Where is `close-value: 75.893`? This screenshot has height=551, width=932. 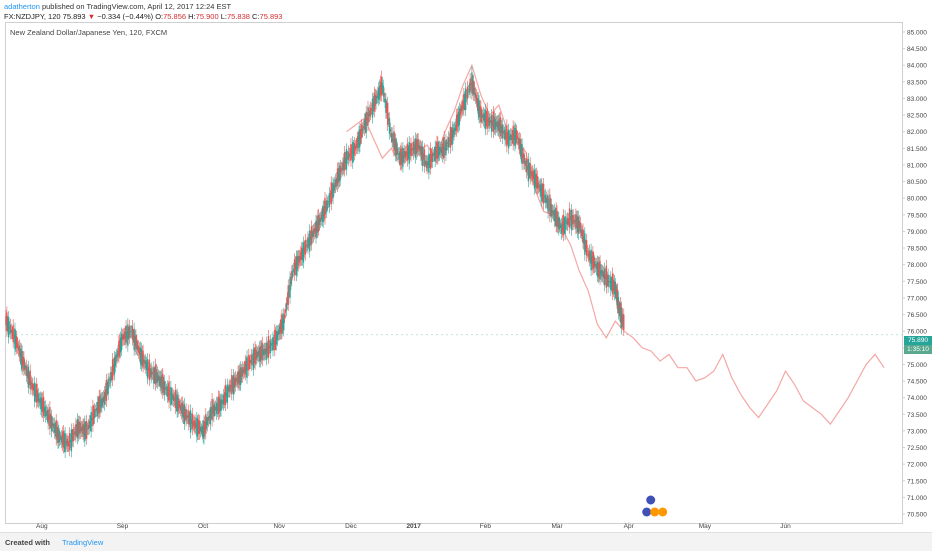 close-value: 75.893 is located at coordinates (271, 16).